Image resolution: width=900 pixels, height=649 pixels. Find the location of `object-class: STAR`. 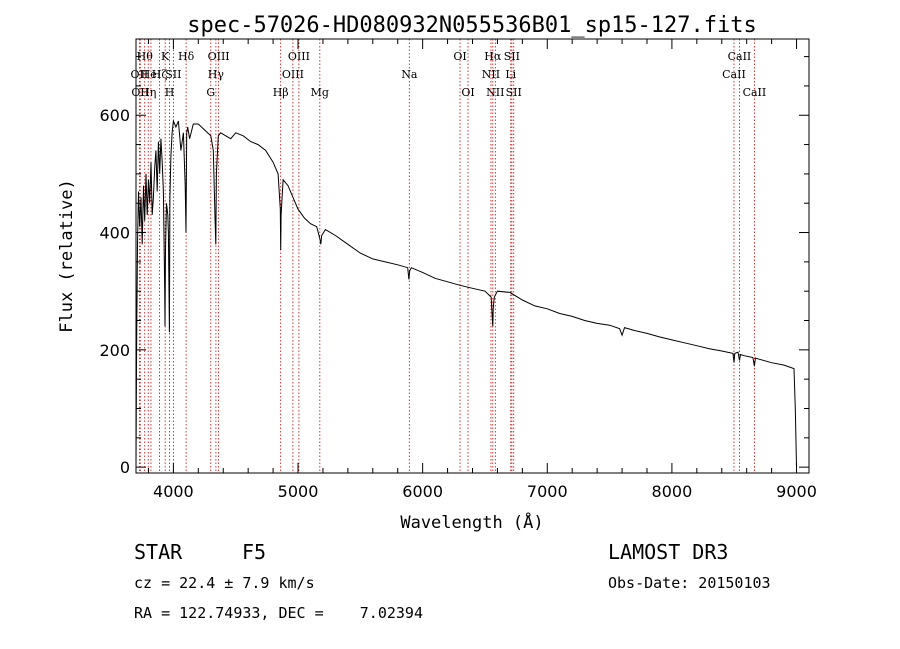

object-class: STAR is located at coordinates (158, 552).